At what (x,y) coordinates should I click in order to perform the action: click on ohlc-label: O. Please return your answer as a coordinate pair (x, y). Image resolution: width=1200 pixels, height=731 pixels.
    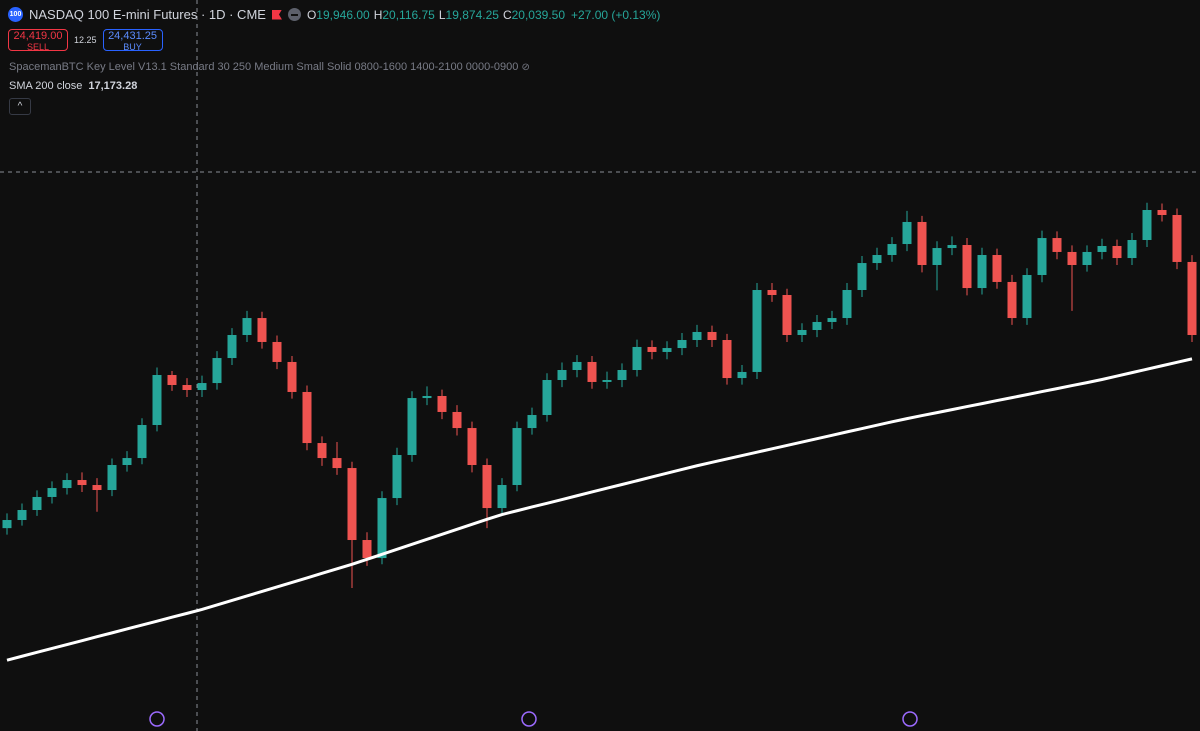
    Looking at the image, I should click on (311, 14).